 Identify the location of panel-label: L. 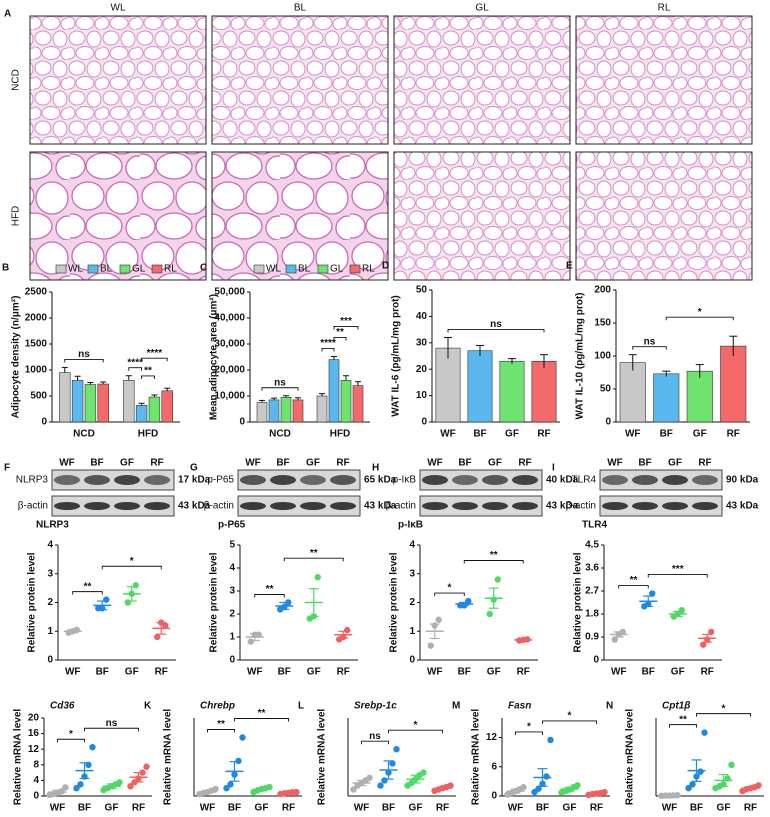
(301, 706).